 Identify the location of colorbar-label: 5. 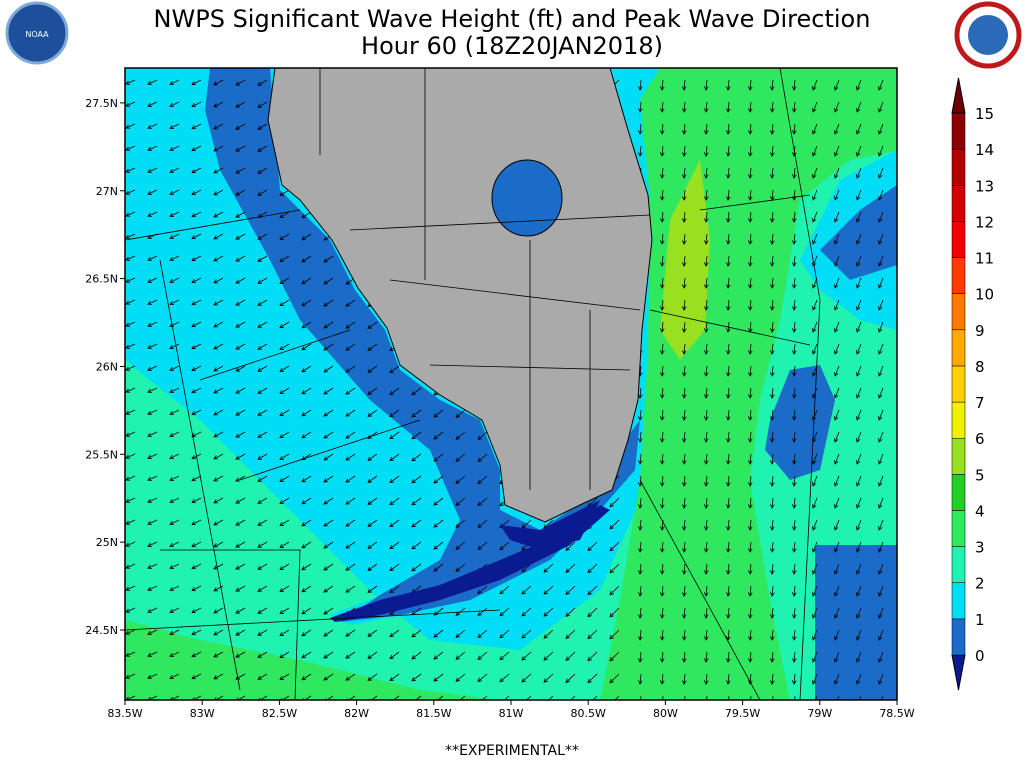
(980, 475).